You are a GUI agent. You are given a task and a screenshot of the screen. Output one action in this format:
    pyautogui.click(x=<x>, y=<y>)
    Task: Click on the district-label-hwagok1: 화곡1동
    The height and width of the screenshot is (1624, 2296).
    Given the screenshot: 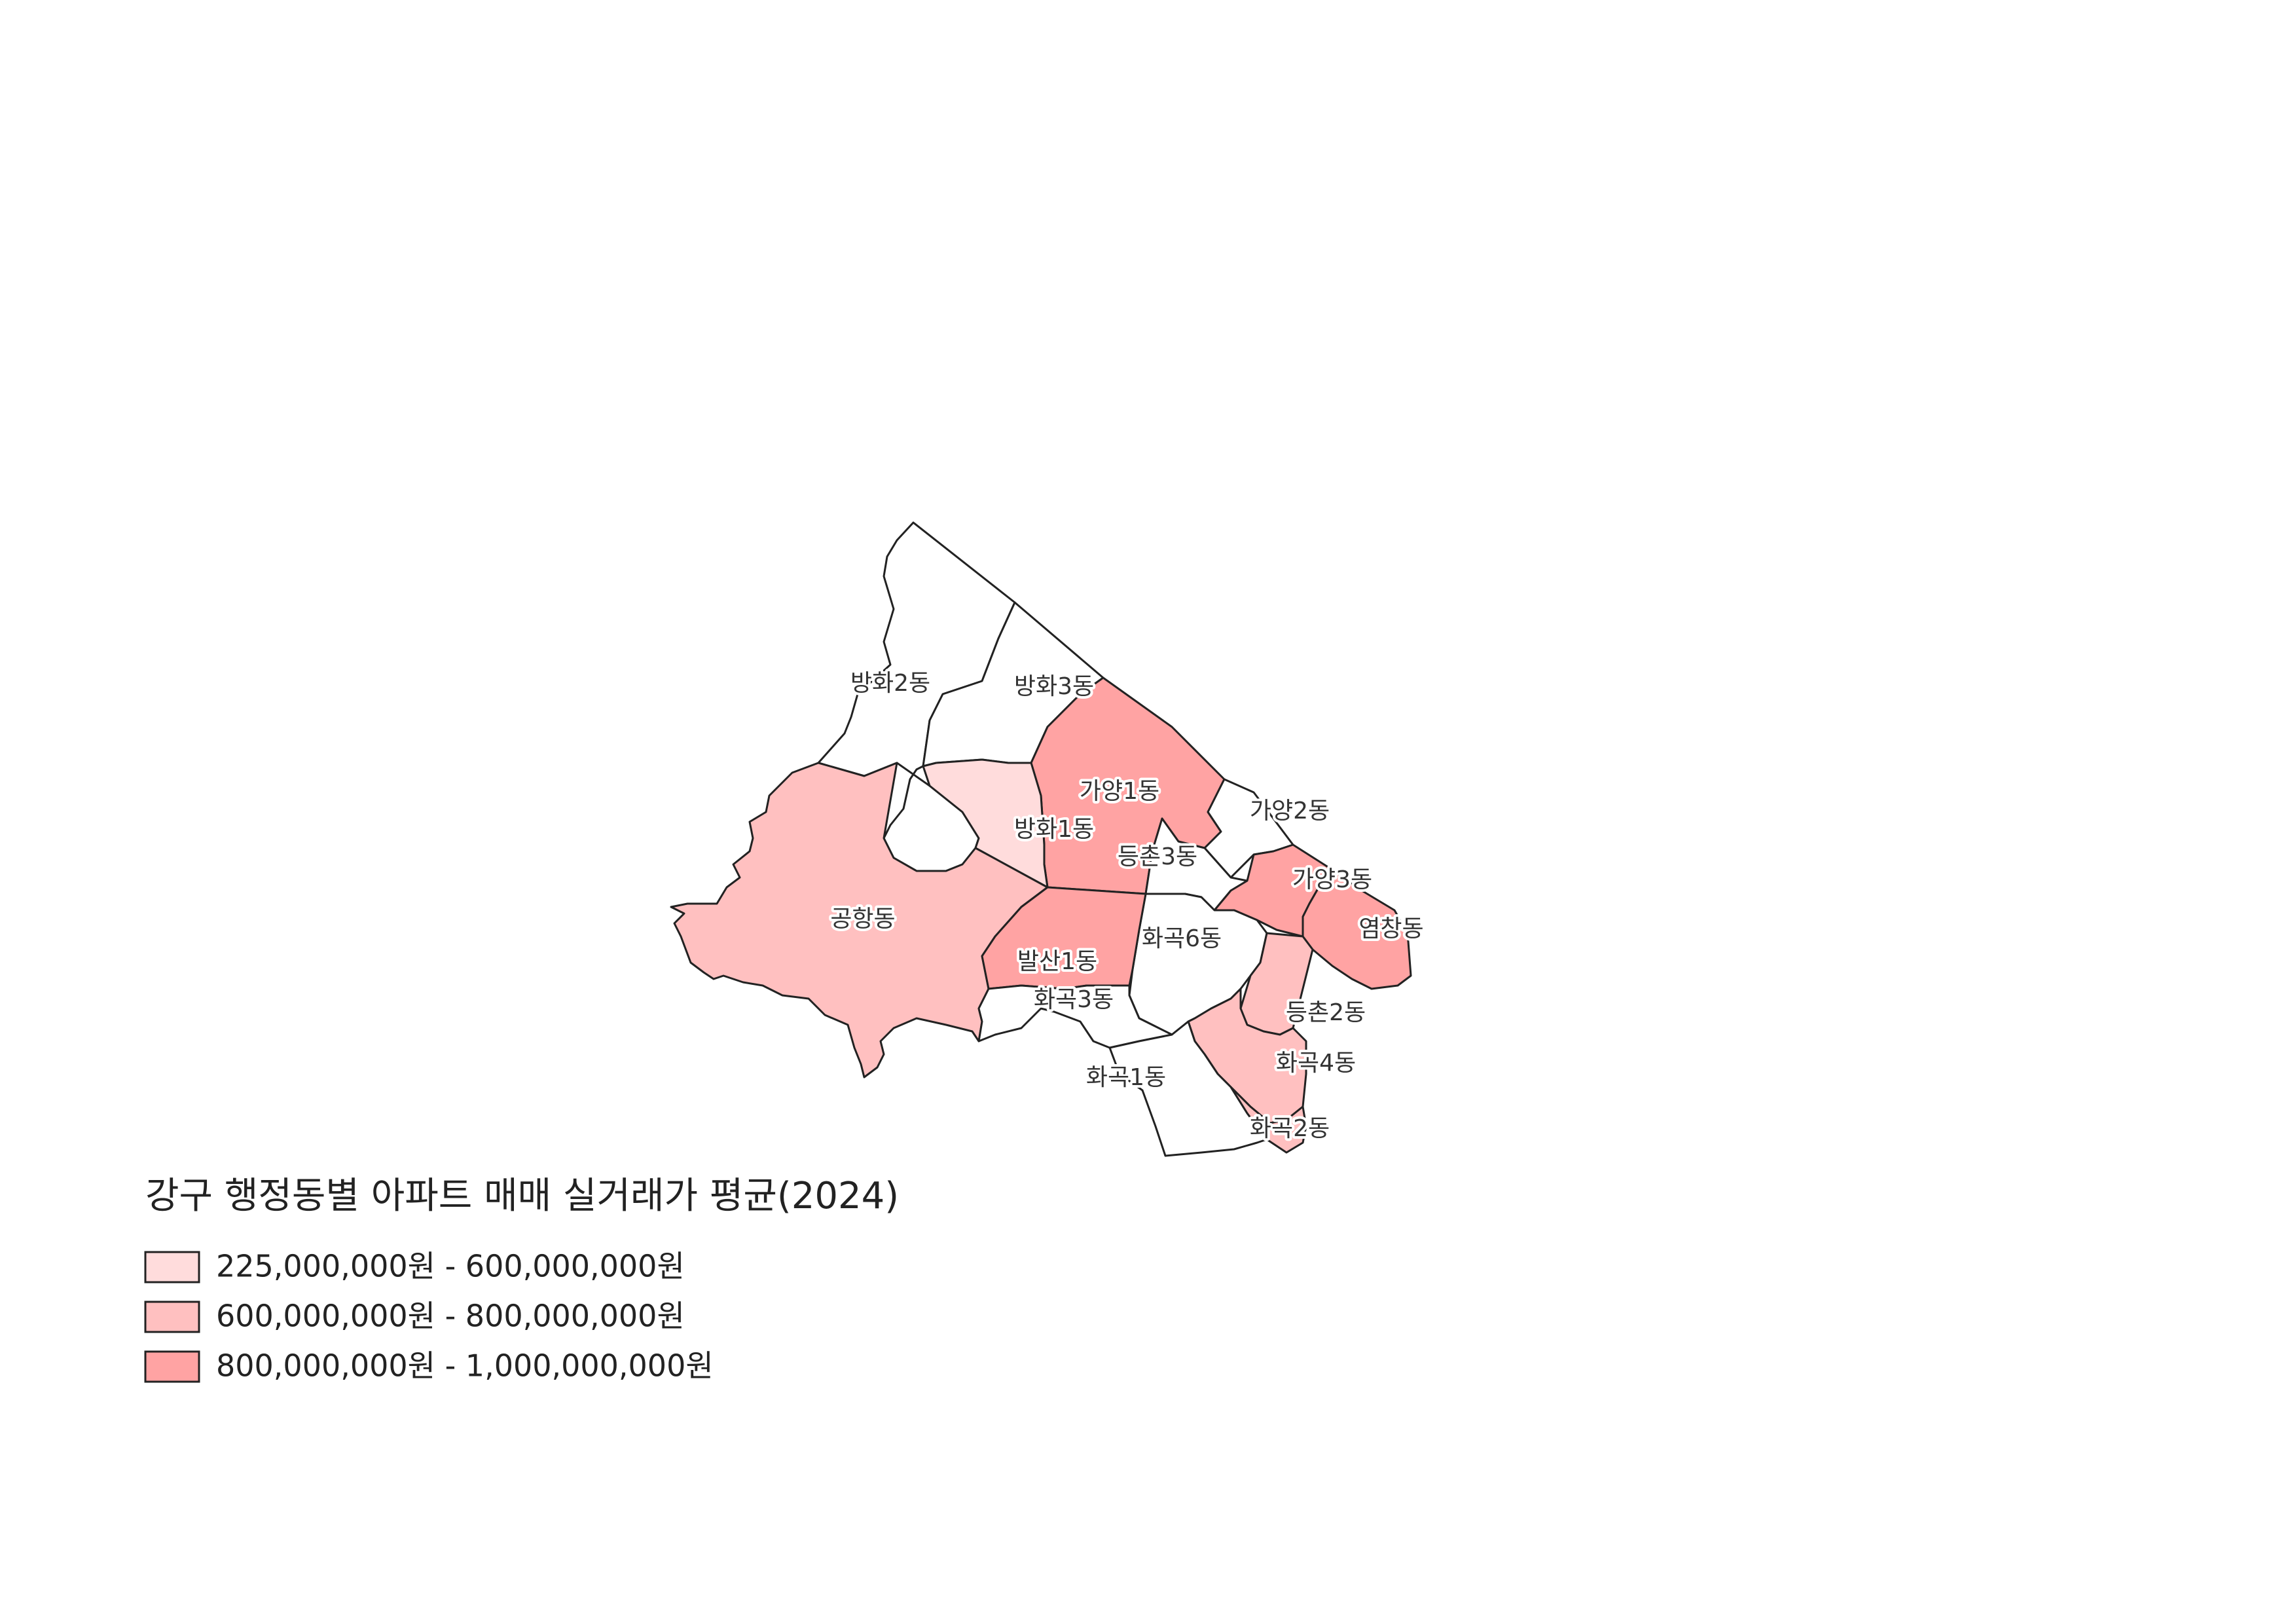 What is the action you would take?
    pyautogui.click(x=1126, y=1077)
    